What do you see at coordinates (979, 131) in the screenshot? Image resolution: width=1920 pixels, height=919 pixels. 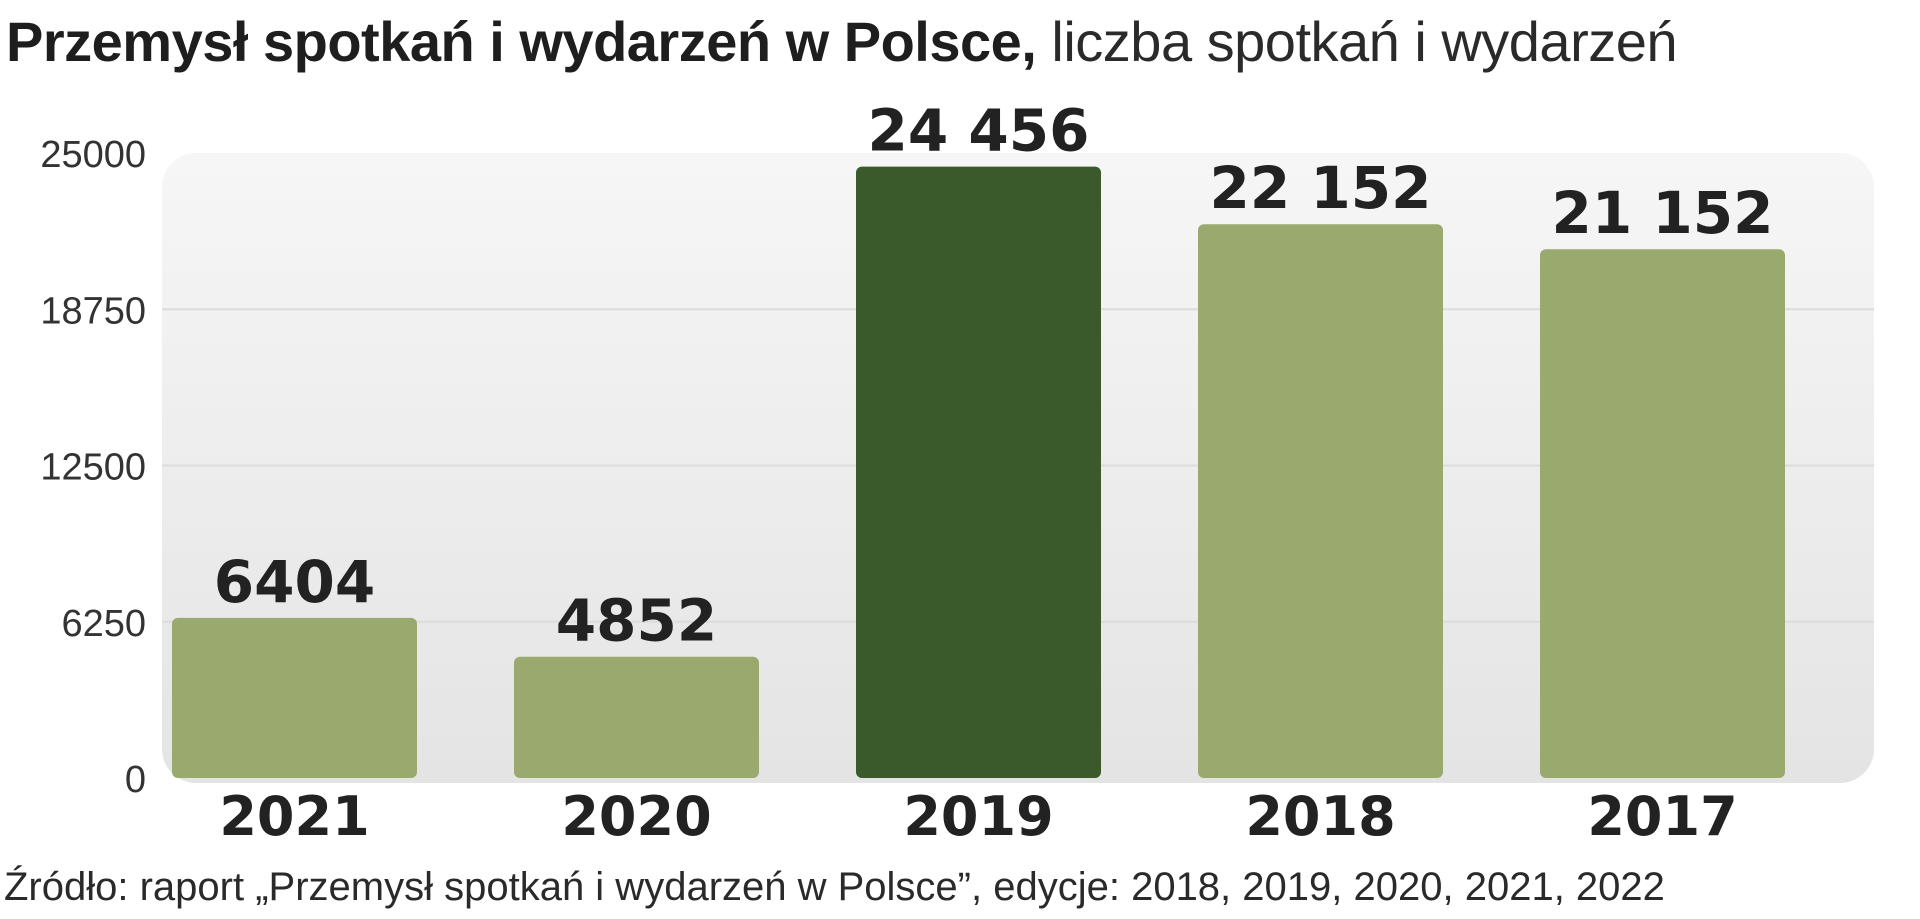 I see `bar-value-label: 24 456` at bounding box center [979, 131].